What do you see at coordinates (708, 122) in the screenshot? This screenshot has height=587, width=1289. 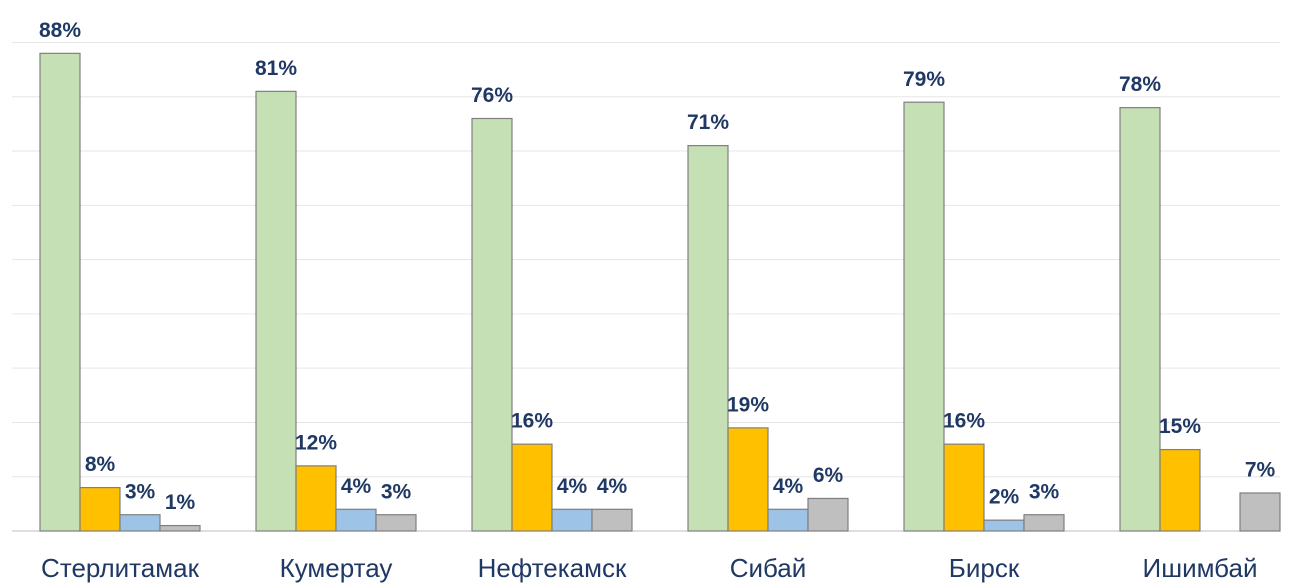 I see `data-label: 71%` at bounding box center [708, 122].